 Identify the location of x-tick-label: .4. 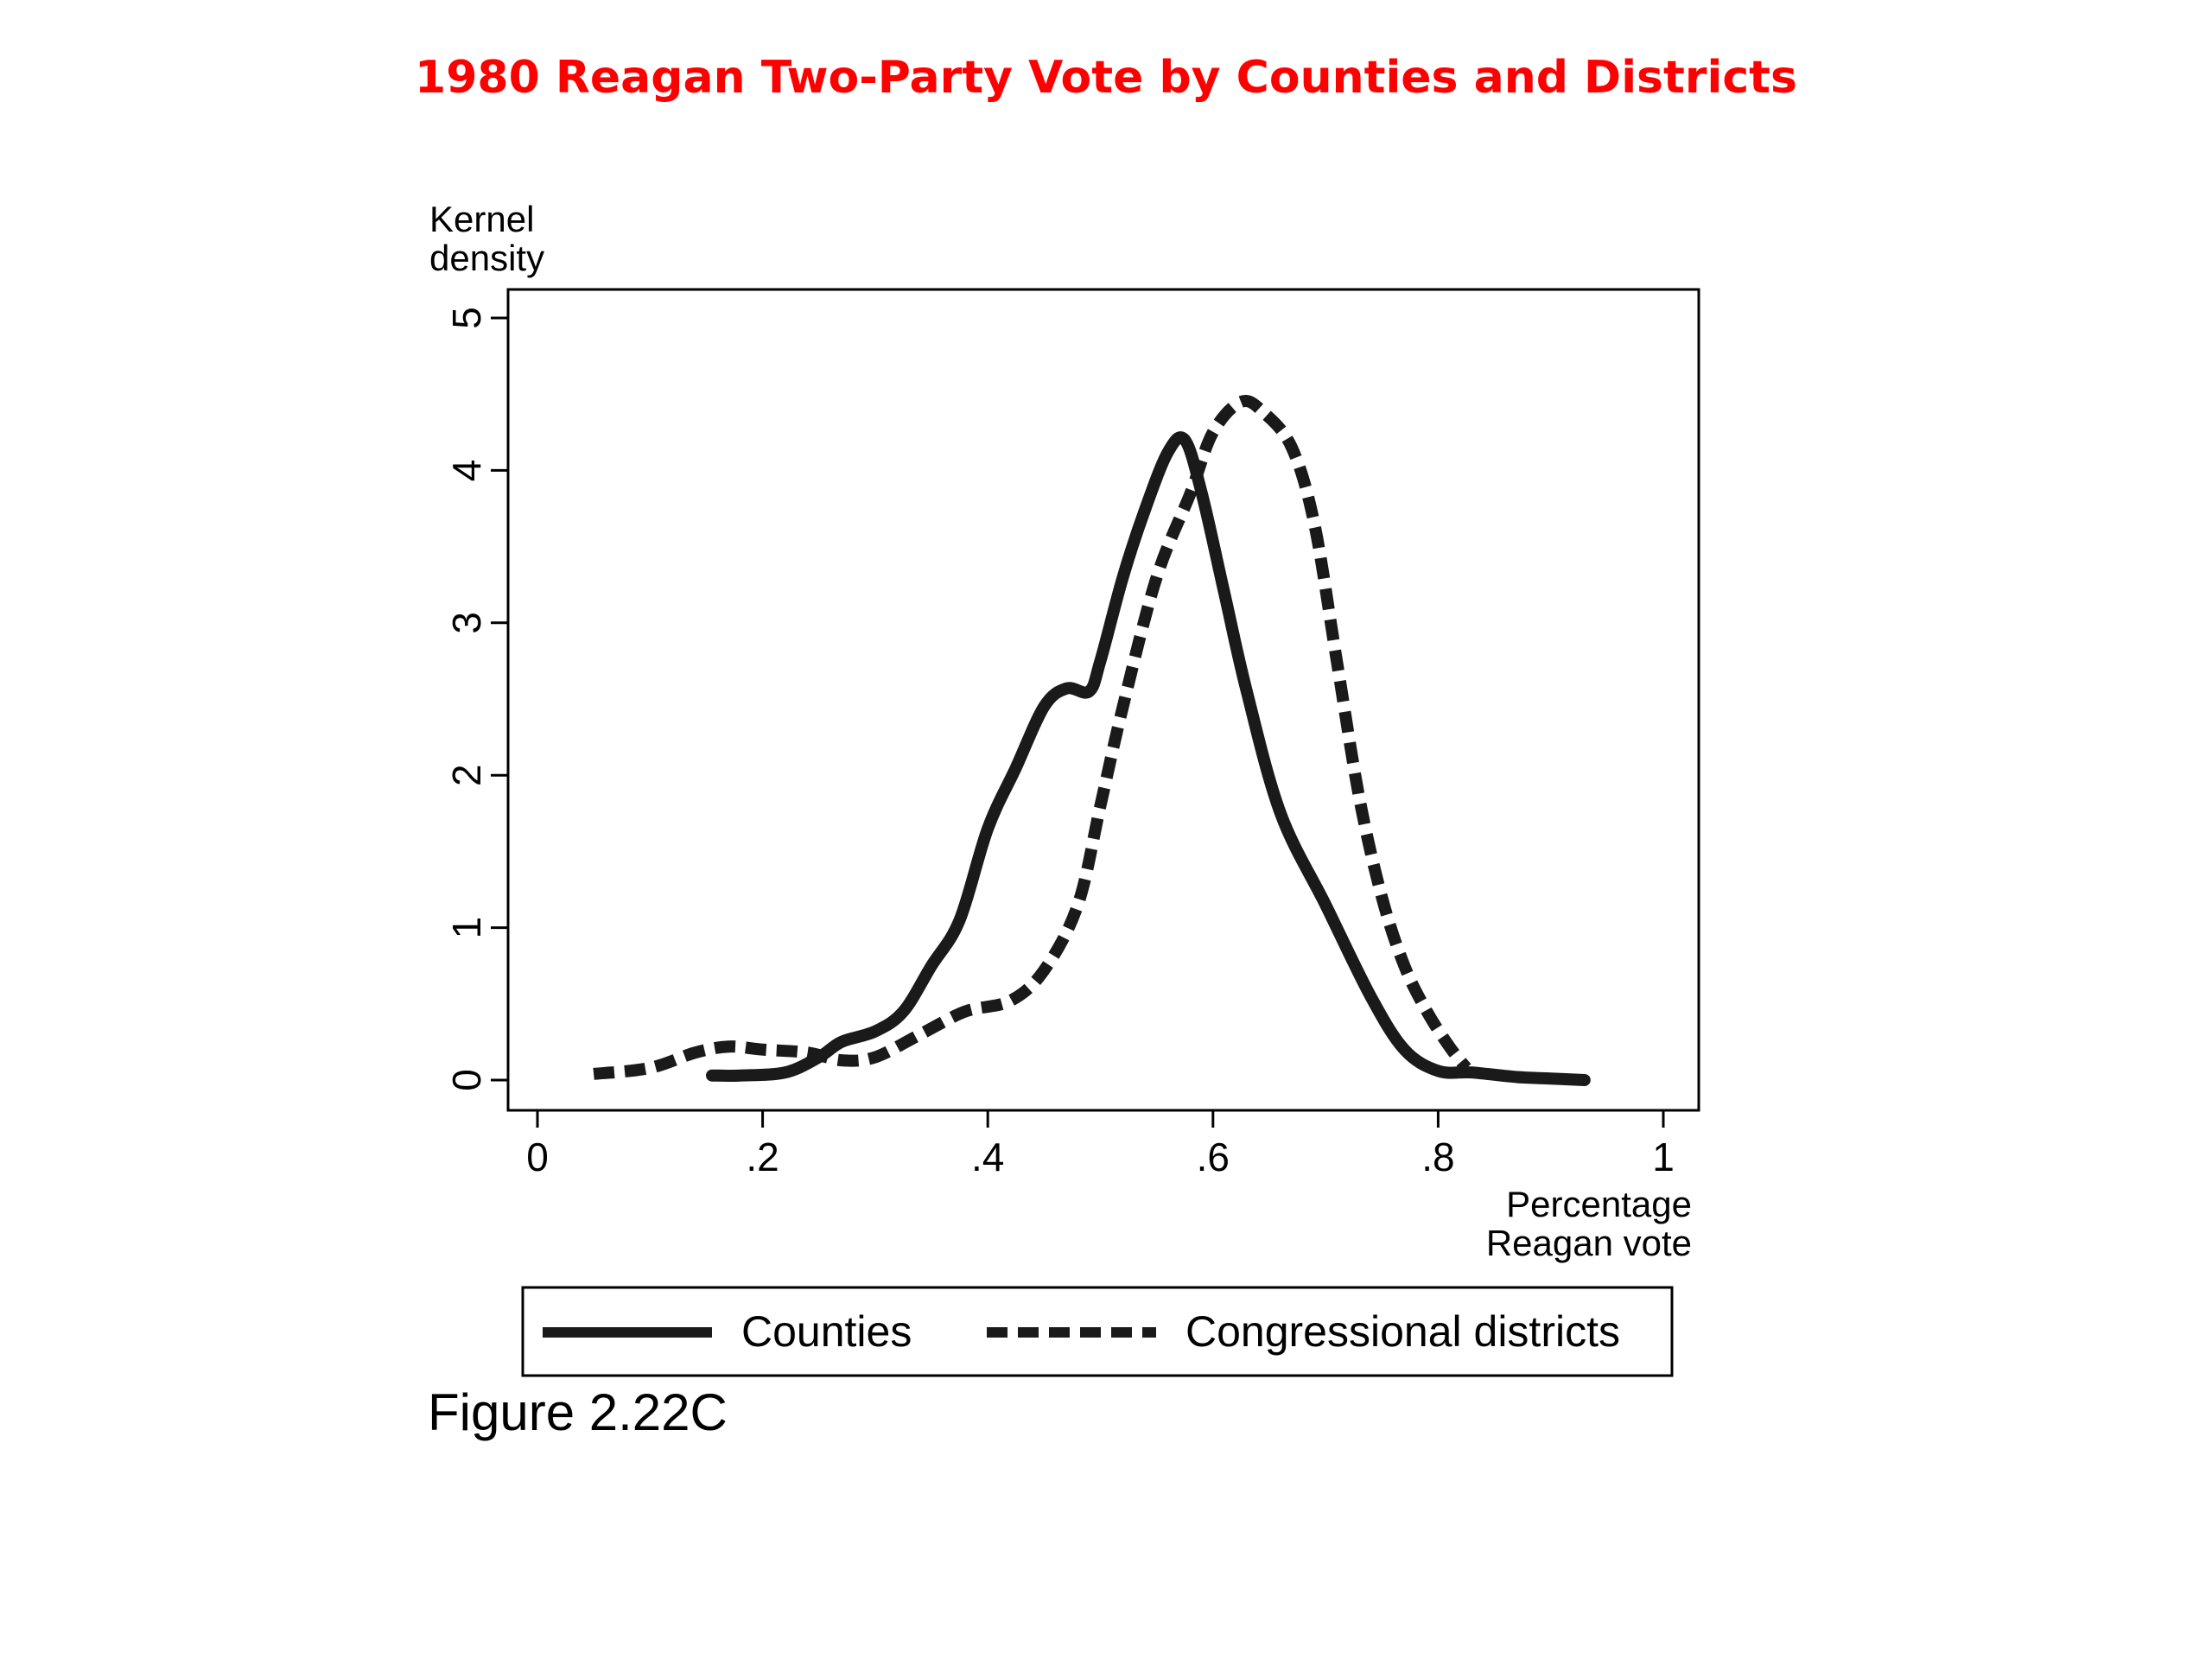
(987, 1157).